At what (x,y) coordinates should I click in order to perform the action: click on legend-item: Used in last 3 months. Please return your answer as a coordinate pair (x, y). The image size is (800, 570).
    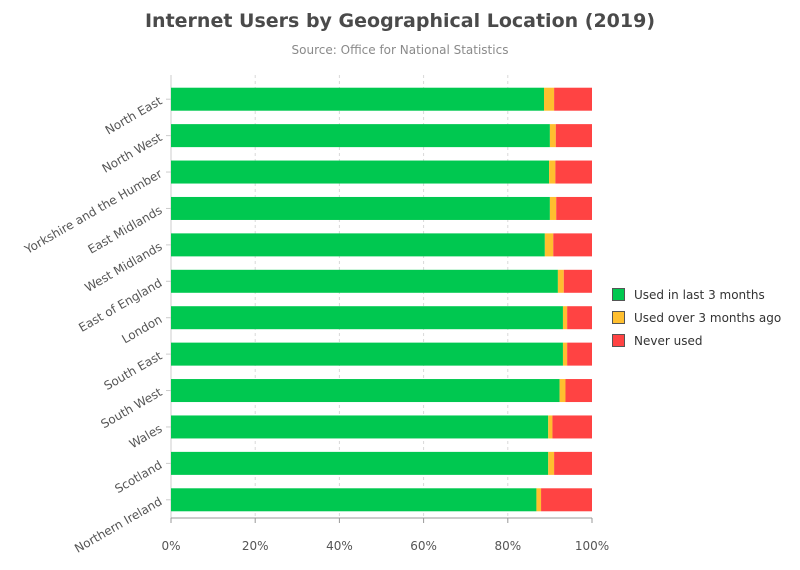
    Looking at the image, I should click on (696, 294).